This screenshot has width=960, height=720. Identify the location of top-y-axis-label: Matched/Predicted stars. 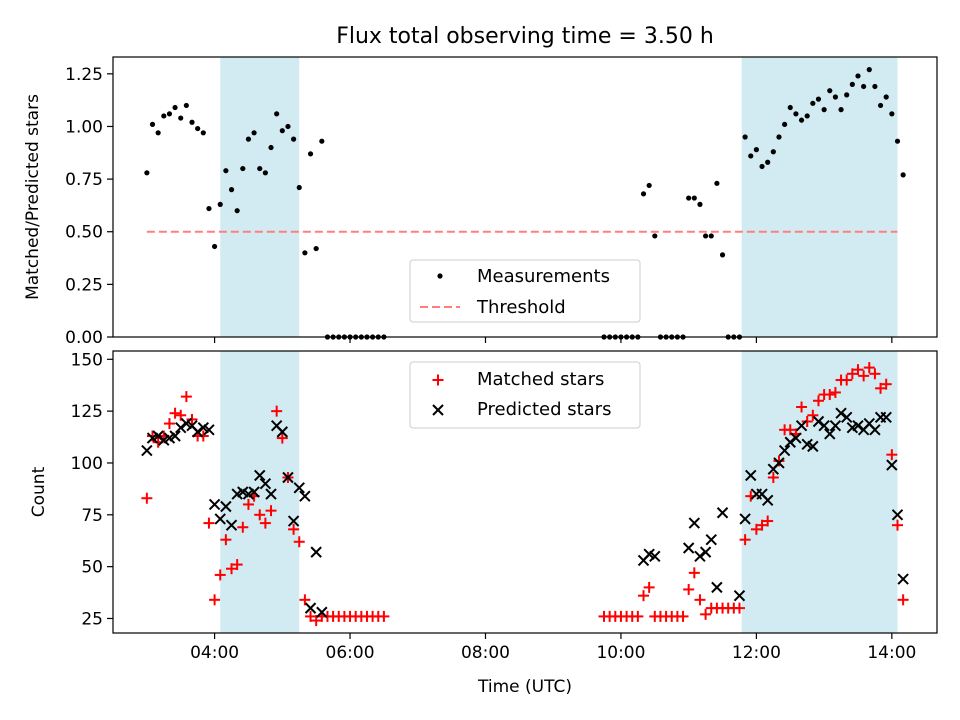
(33, 197).